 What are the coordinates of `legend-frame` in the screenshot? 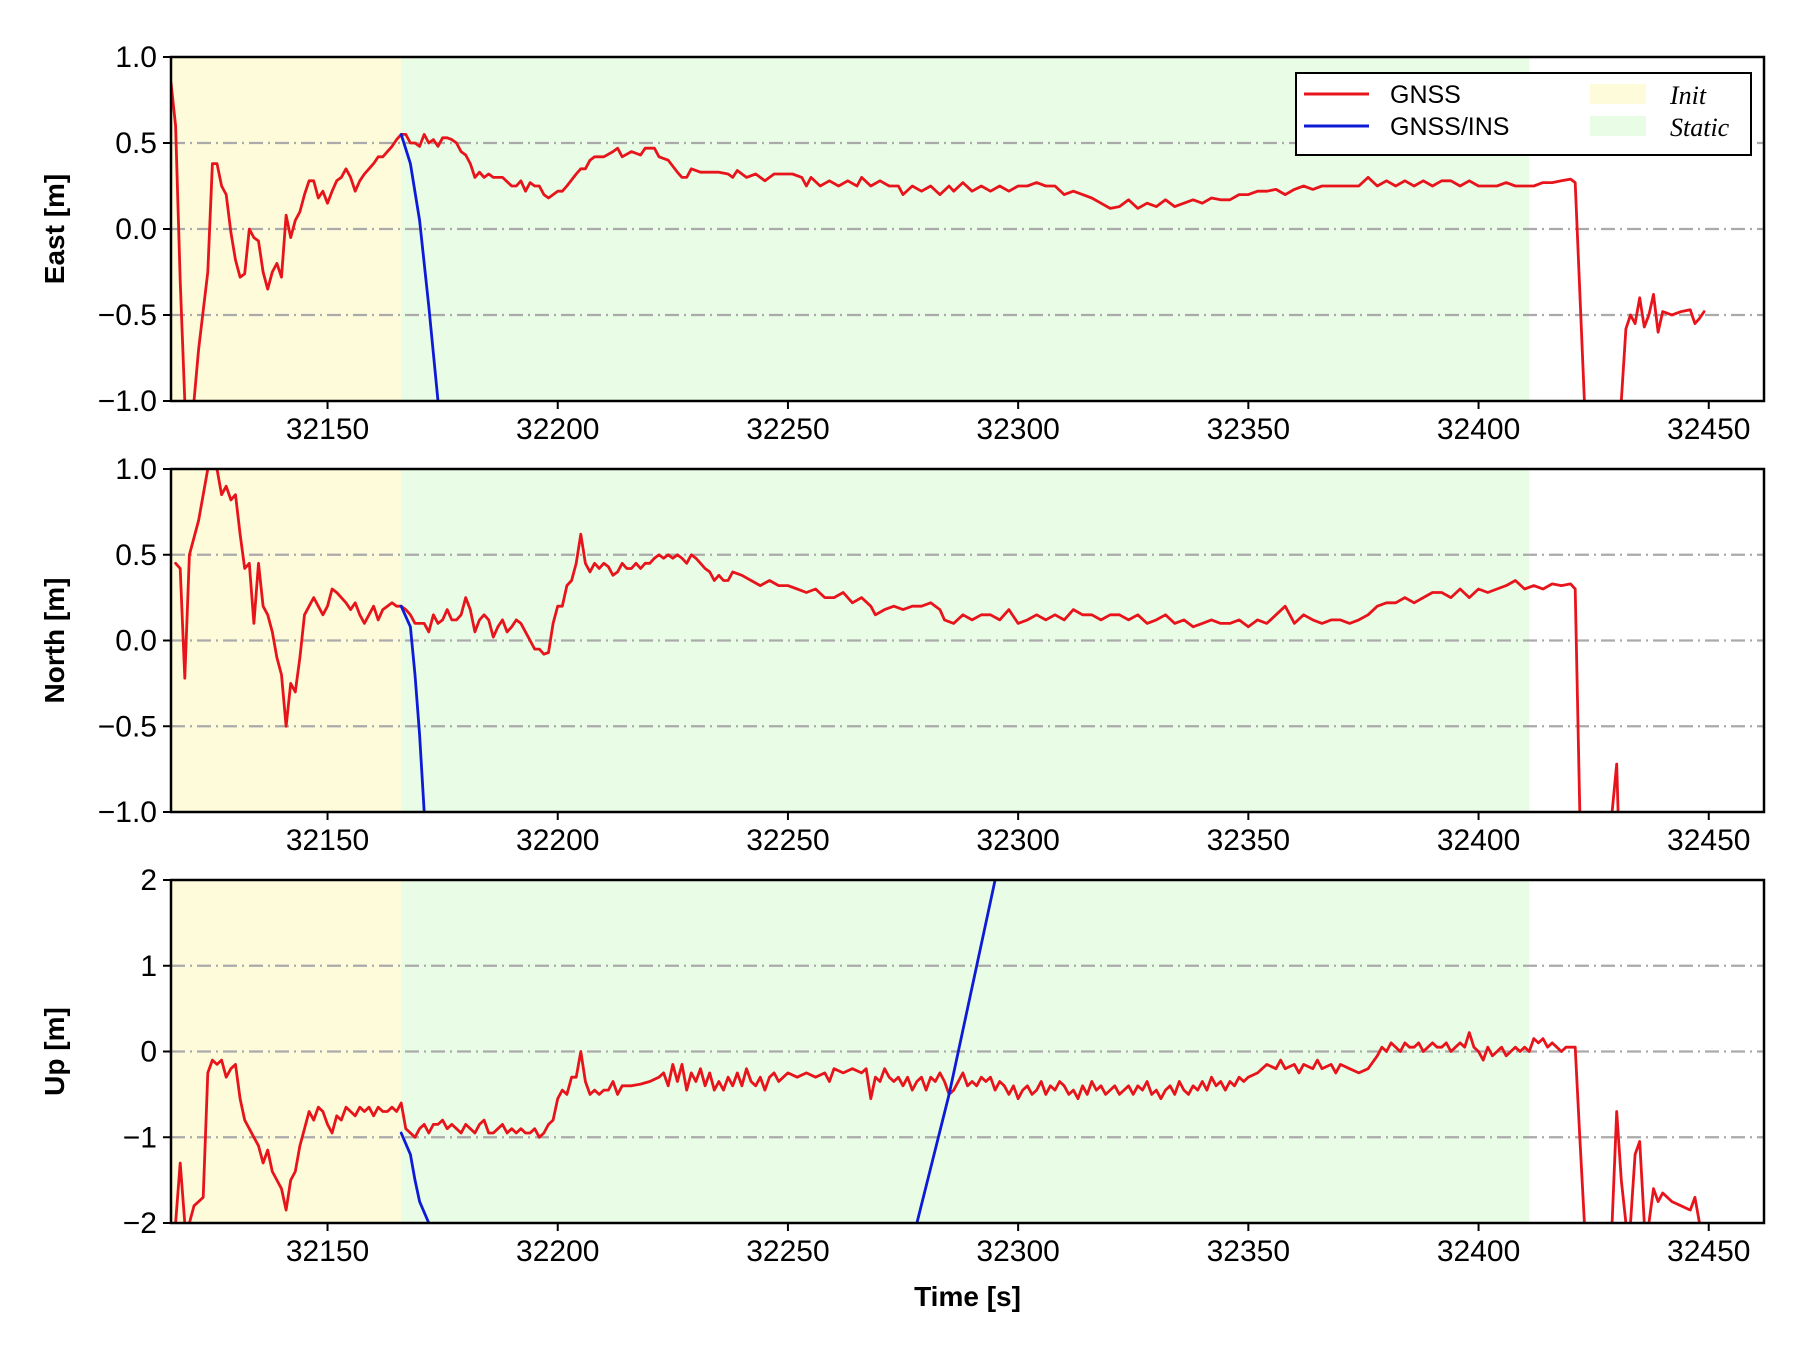 It's located at (1523, 114).